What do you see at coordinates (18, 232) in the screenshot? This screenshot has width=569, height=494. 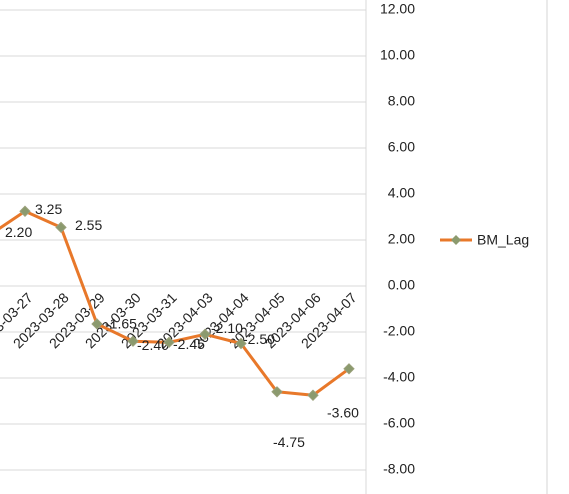 I see `data-label: 2.20` at bounding box center [18, 232].